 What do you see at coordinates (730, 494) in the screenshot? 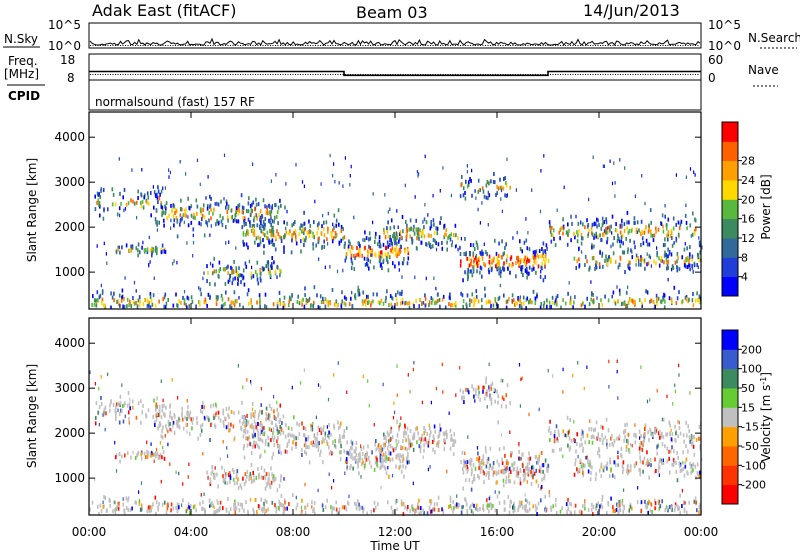
I see `velocity-colorbar-segment` at bounding box center [730, 494].